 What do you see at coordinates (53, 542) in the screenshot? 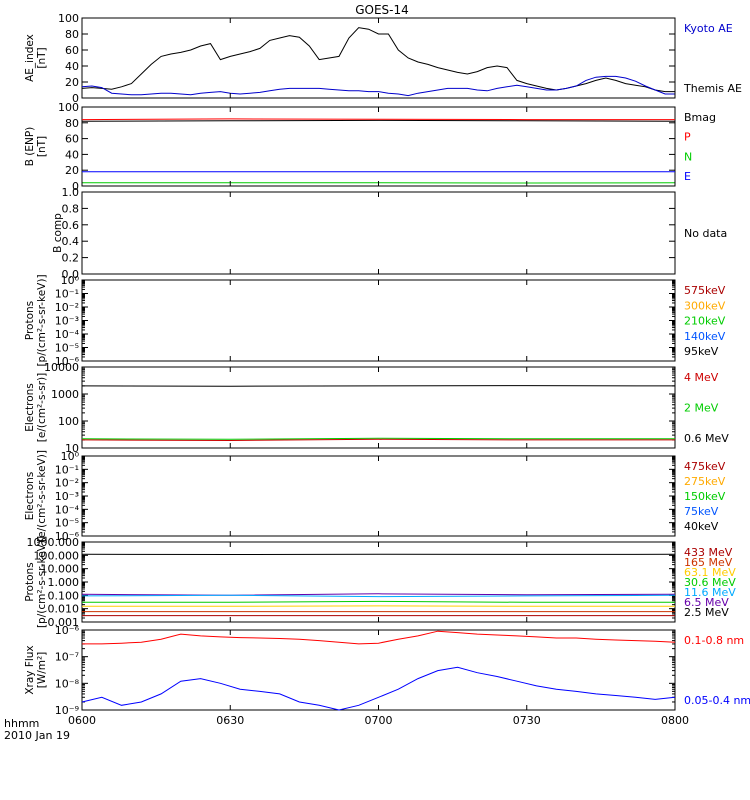
I see `y-tick-label: 1000.000` at bounding box center [53, 542].